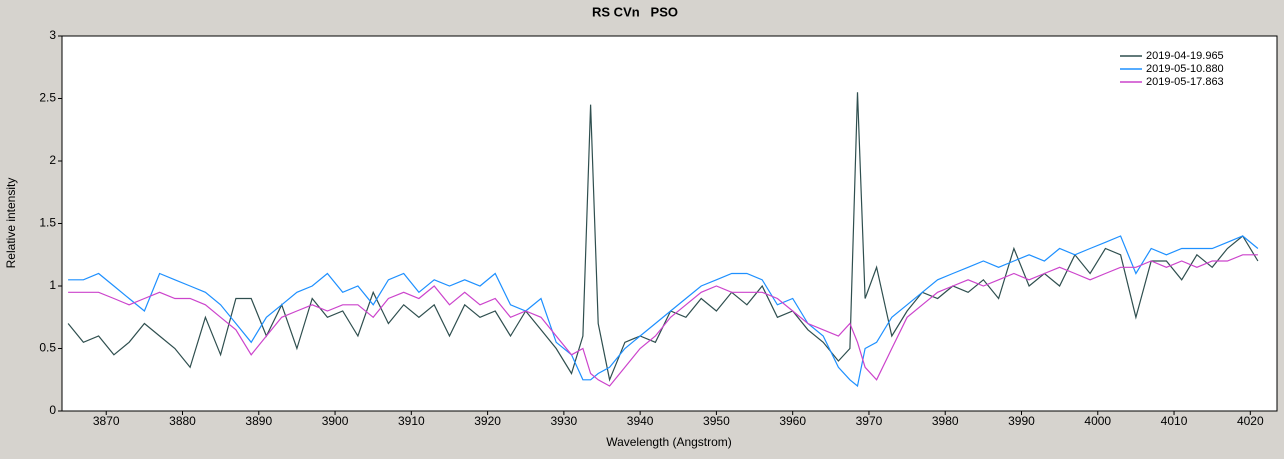  Describe the element at coordinates (635, 11) in the screenshot. I see `chart-title: RS CVn PSO` at that location.